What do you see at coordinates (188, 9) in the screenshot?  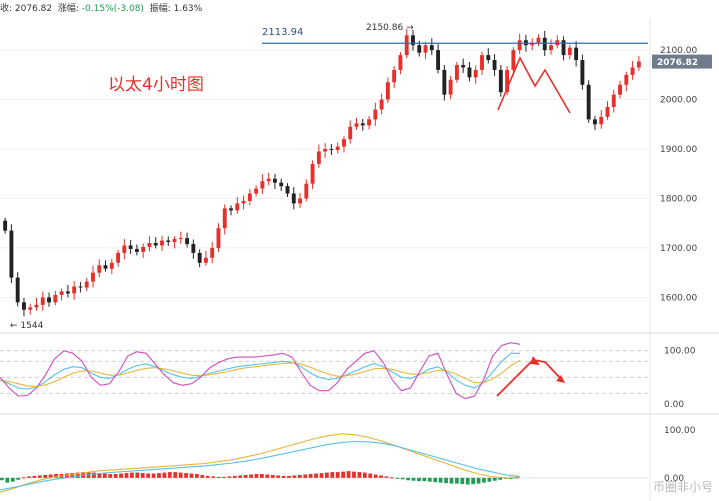 I see `amplitude-value: 1.63%` at bounding box center [188, 9].